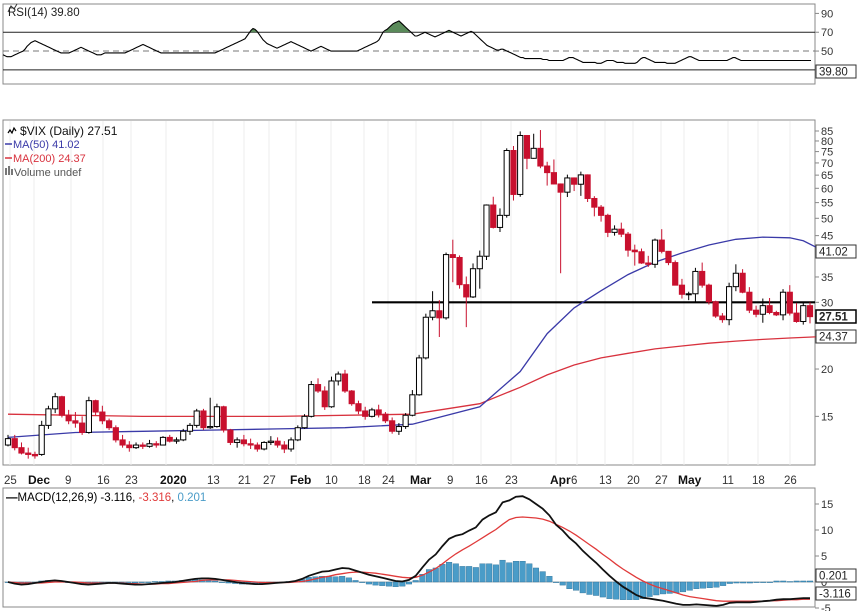 The height and width of the screenshot is (611, 862). What do you see at coordinates (633, 481) in the screenshot?
I see `date-label: 20` at bounding box center [633, 481].